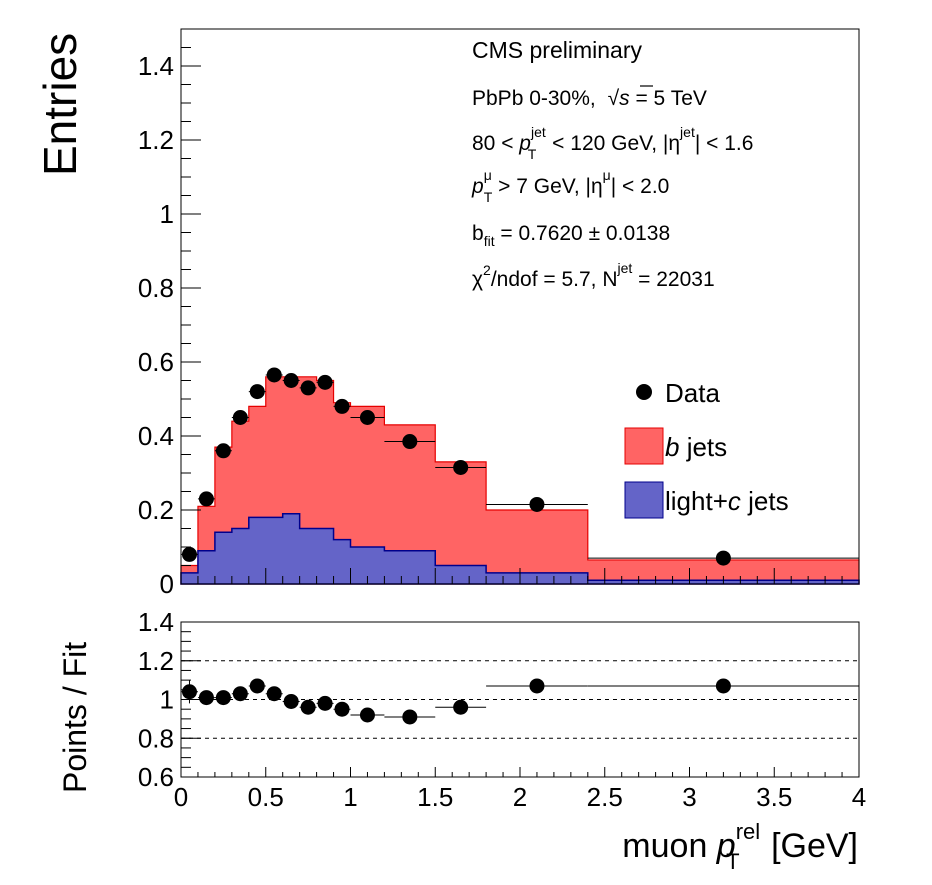 Image resolution: width=932 pixels, height=885 pixels. What do you see at coordinates (435, 797) in the screenshot?
I see `x-tick-label: 1.5` at bounding box center [435, 797].